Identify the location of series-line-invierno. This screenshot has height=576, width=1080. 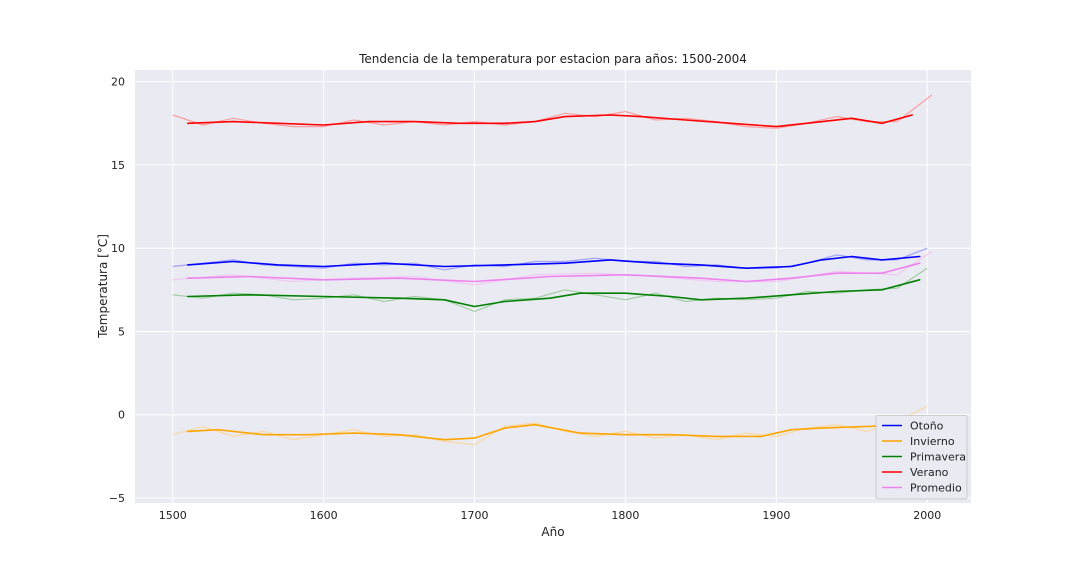
(550, 432).